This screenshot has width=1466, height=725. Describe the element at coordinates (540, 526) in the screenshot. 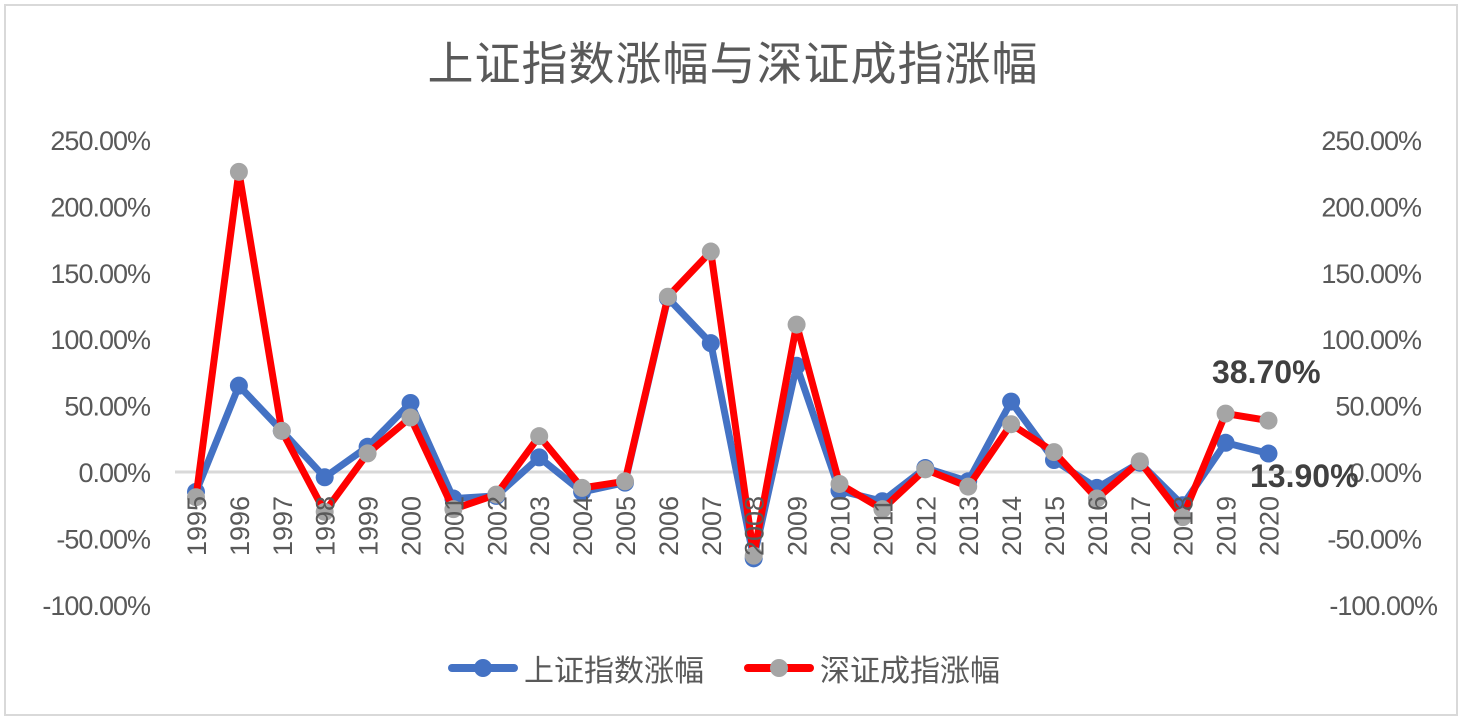

I see `x-axis-tick-label: 2003` at that location.